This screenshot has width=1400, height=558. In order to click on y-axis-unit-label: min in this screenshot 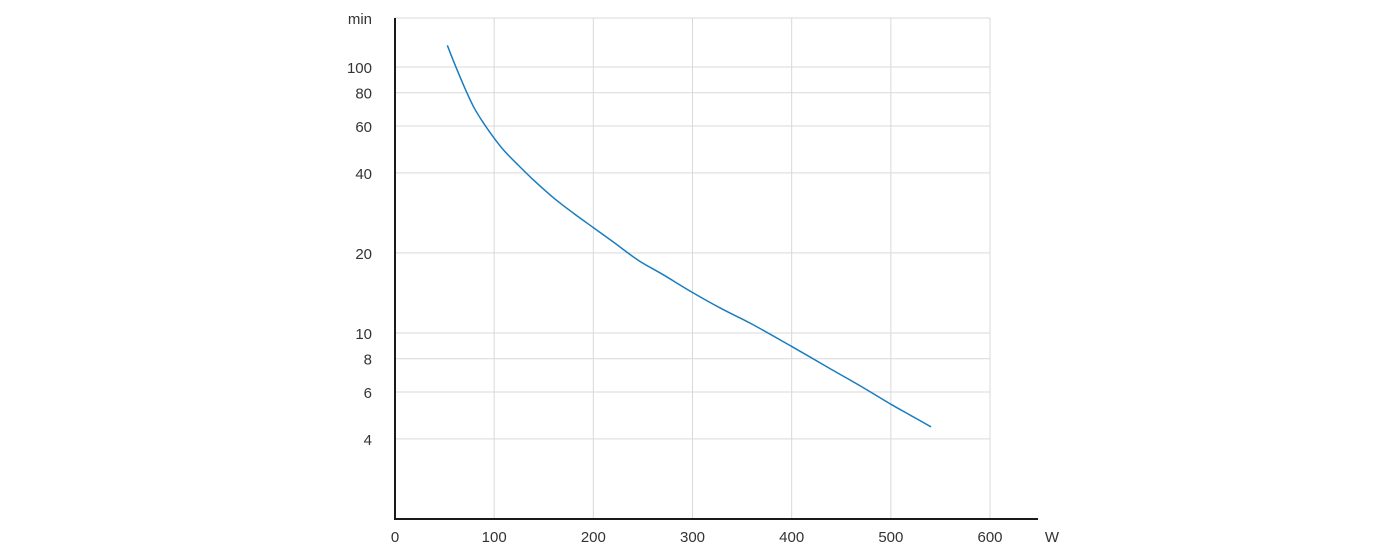, I will do `click(360, 19)`.